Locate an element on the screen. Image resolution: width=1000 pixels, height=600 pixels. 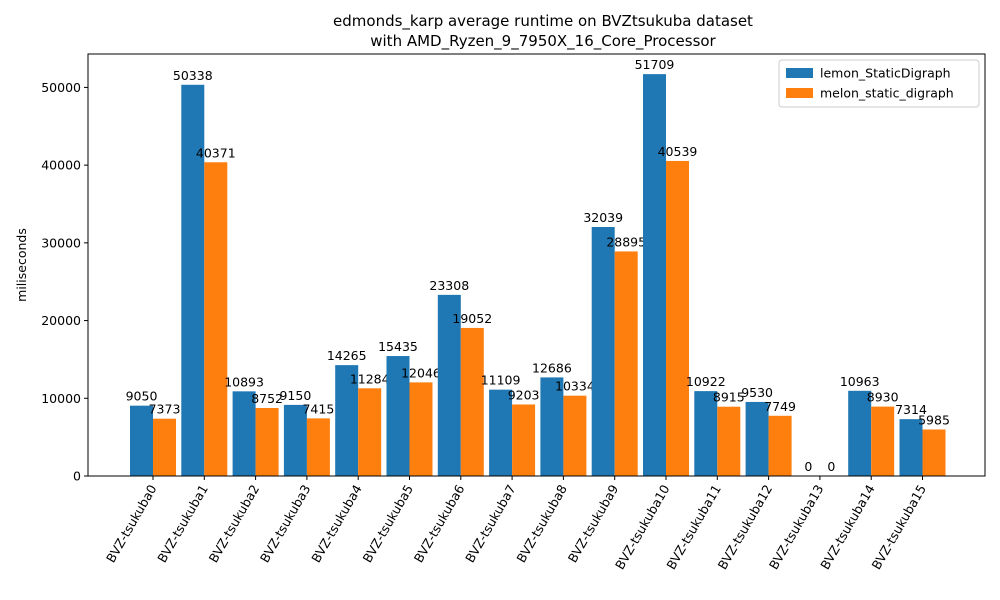
data-label-1-11: 8915 is located at coordinates (729, 397).